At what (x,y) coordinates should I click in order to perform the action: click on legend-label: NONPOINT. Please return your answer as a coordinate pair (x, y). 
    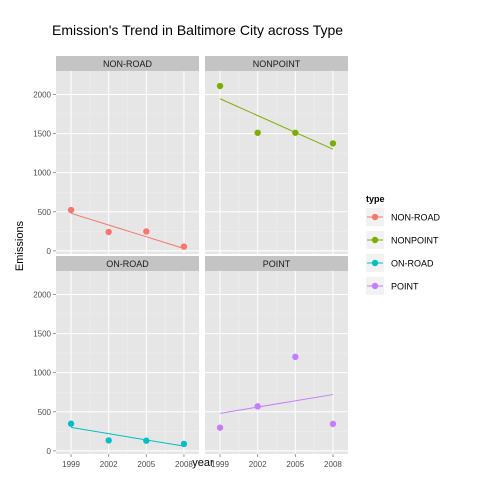
    Looking at the image, I should click on (415, 241).